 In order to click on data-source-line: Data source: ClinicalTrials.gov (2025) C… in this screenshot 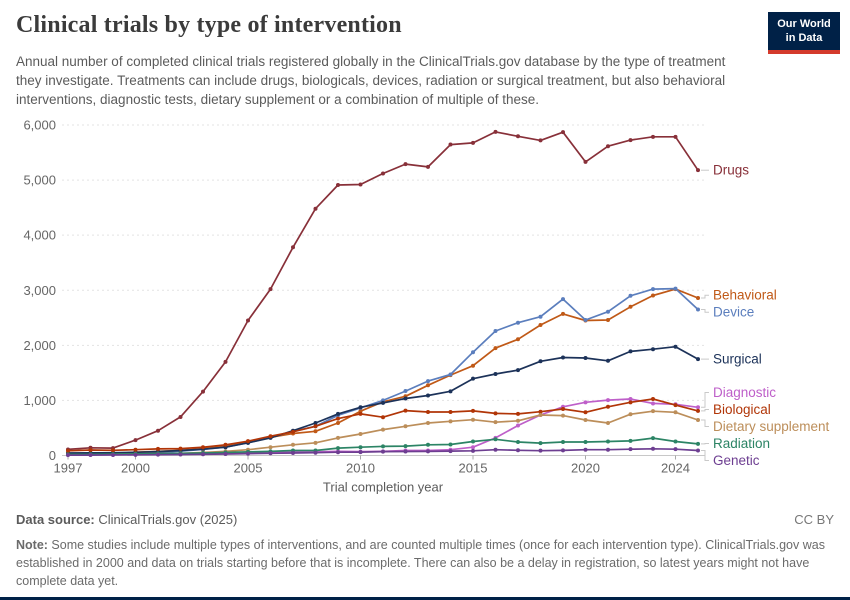, I will do `click(425, 519)`.